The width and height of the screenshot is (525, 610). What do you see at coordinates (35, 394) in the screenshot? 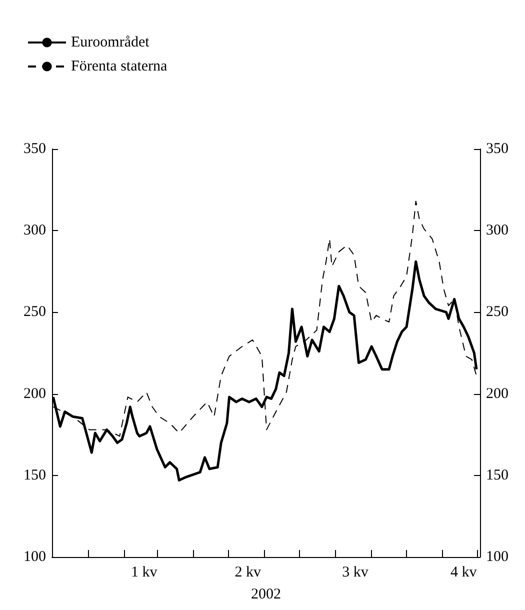
I see `y-tick-label: 200` at bounding box center [35, 394].